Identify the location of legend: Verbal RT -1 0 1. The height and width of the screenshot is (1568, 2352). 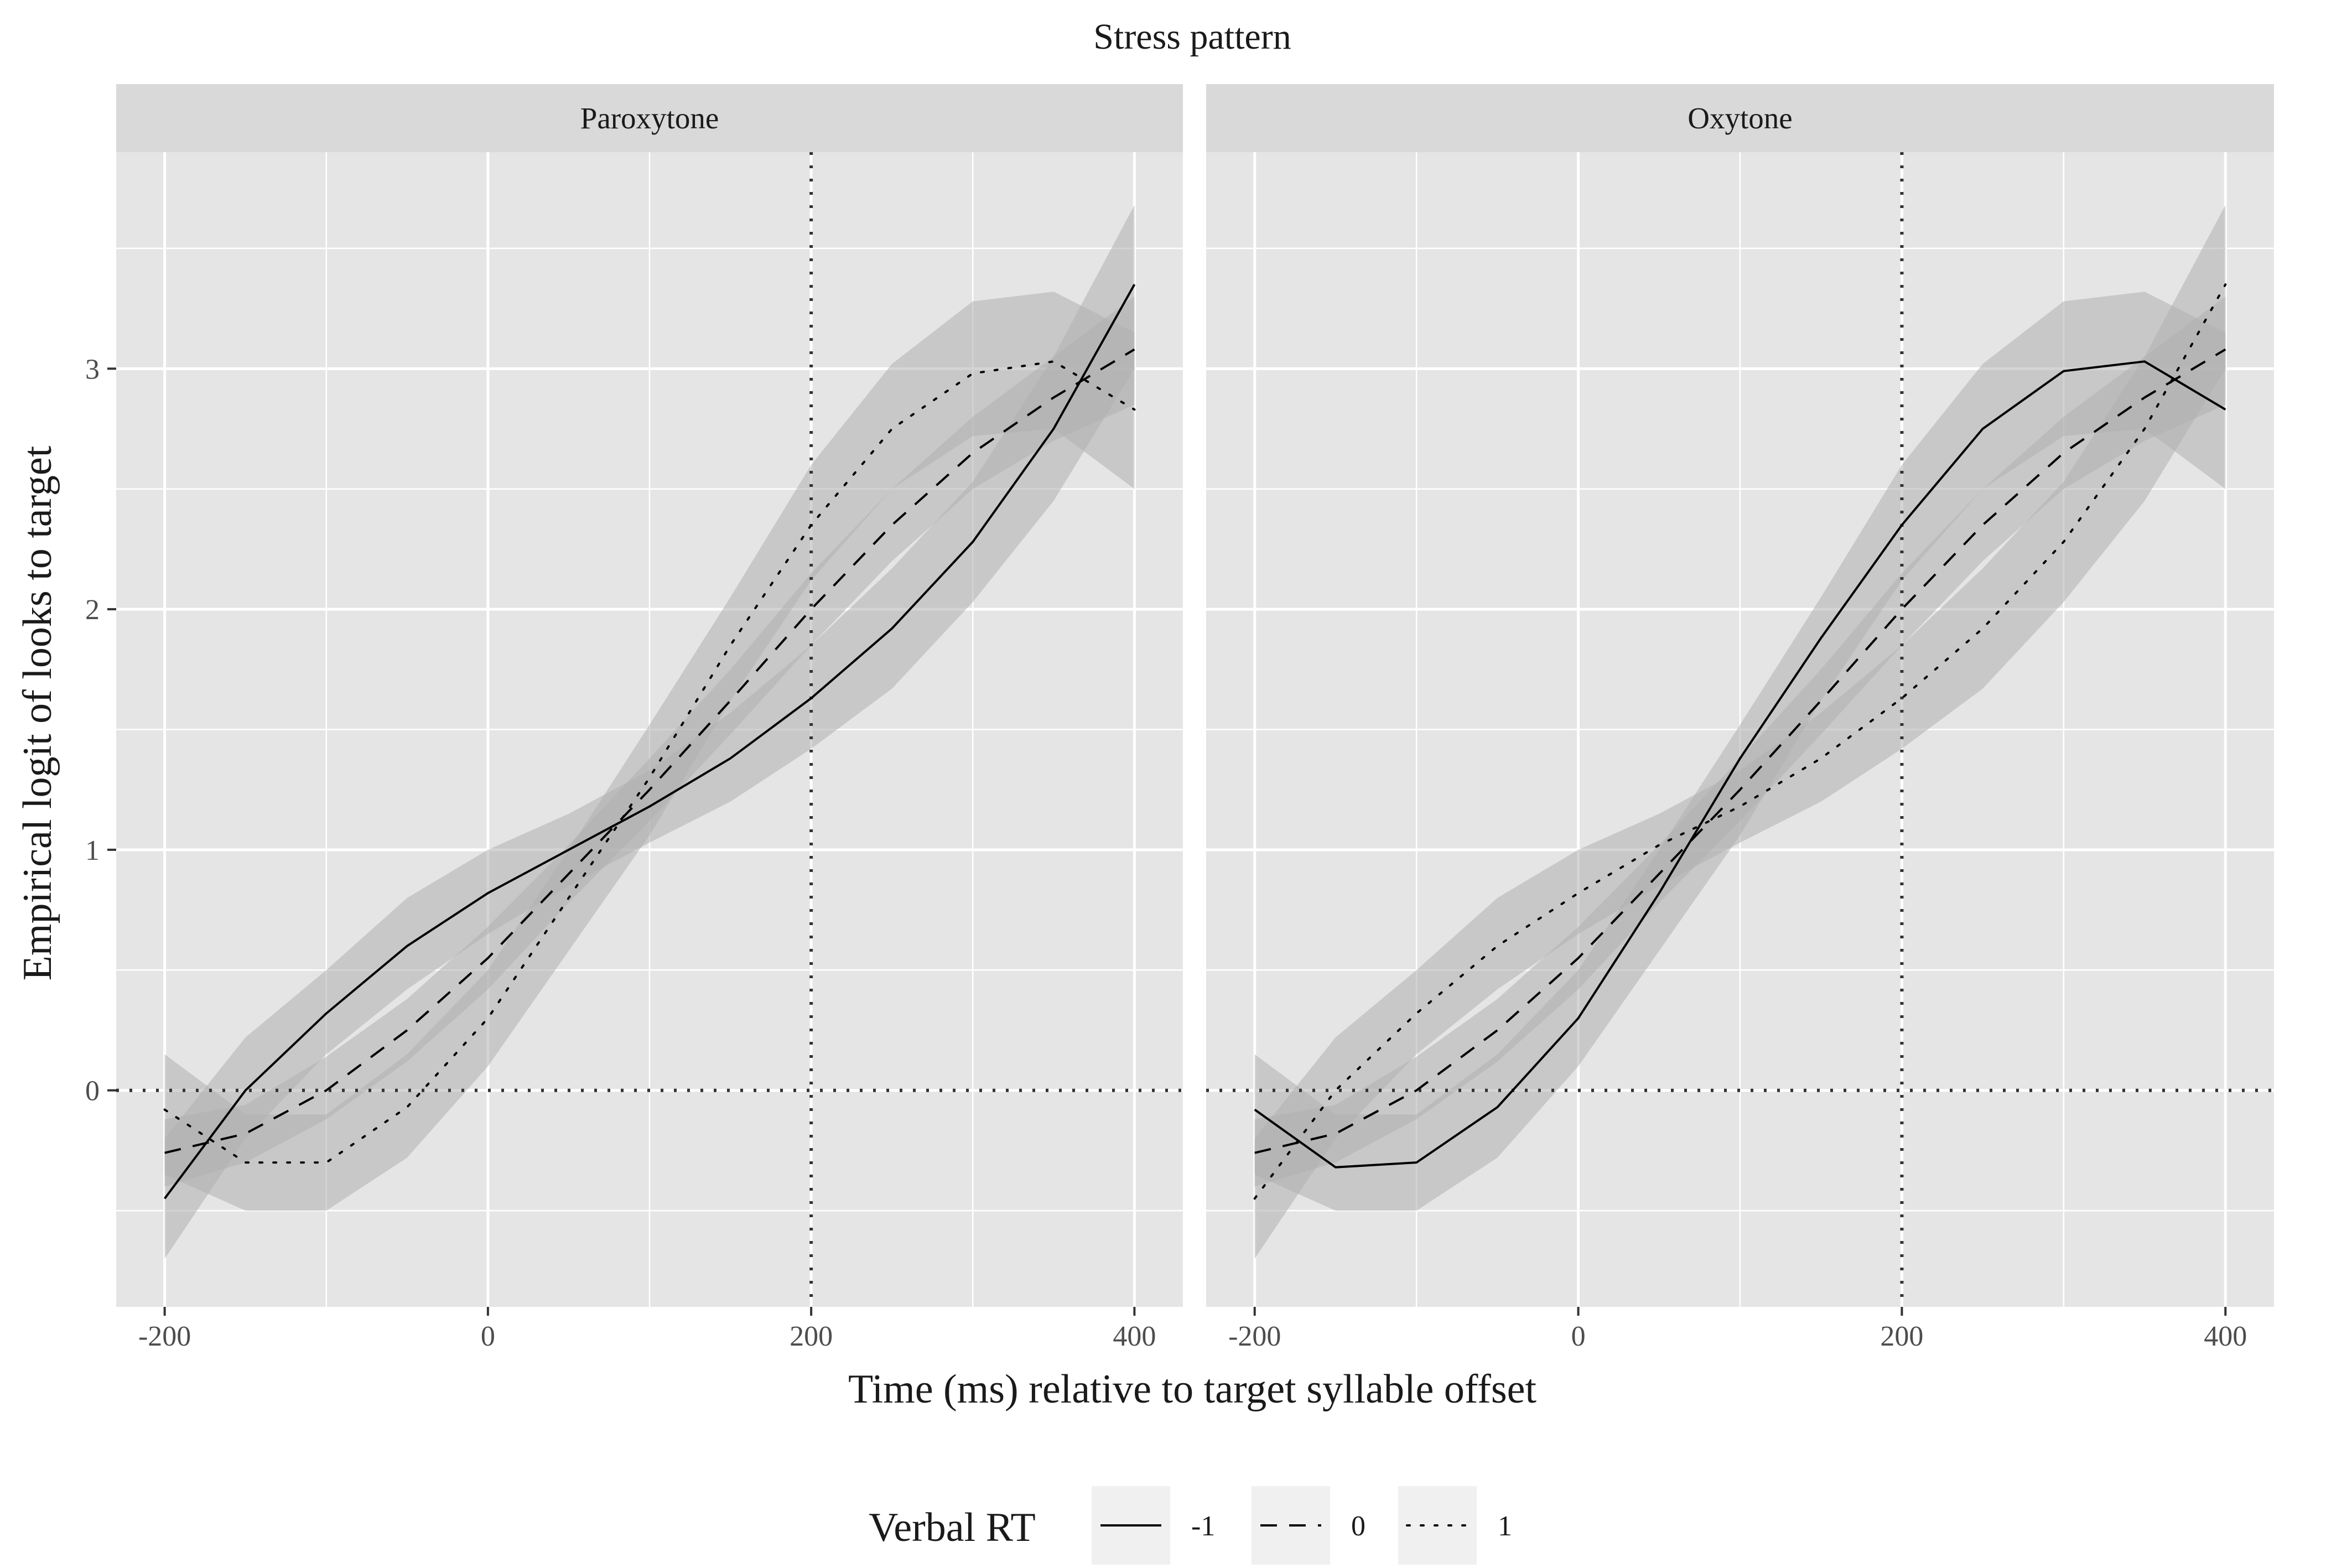
(1191, 1526).